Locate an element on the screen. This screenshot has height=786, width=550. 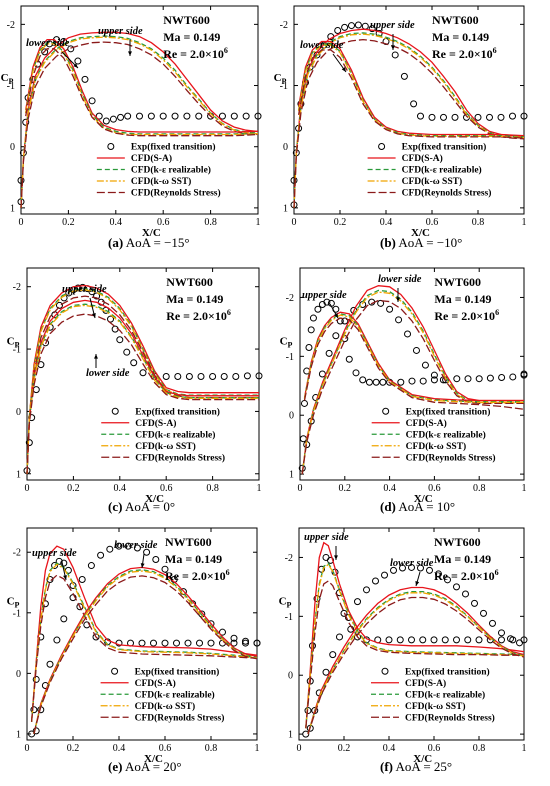
caption-label: (b) is located at coordinates (388, 242).